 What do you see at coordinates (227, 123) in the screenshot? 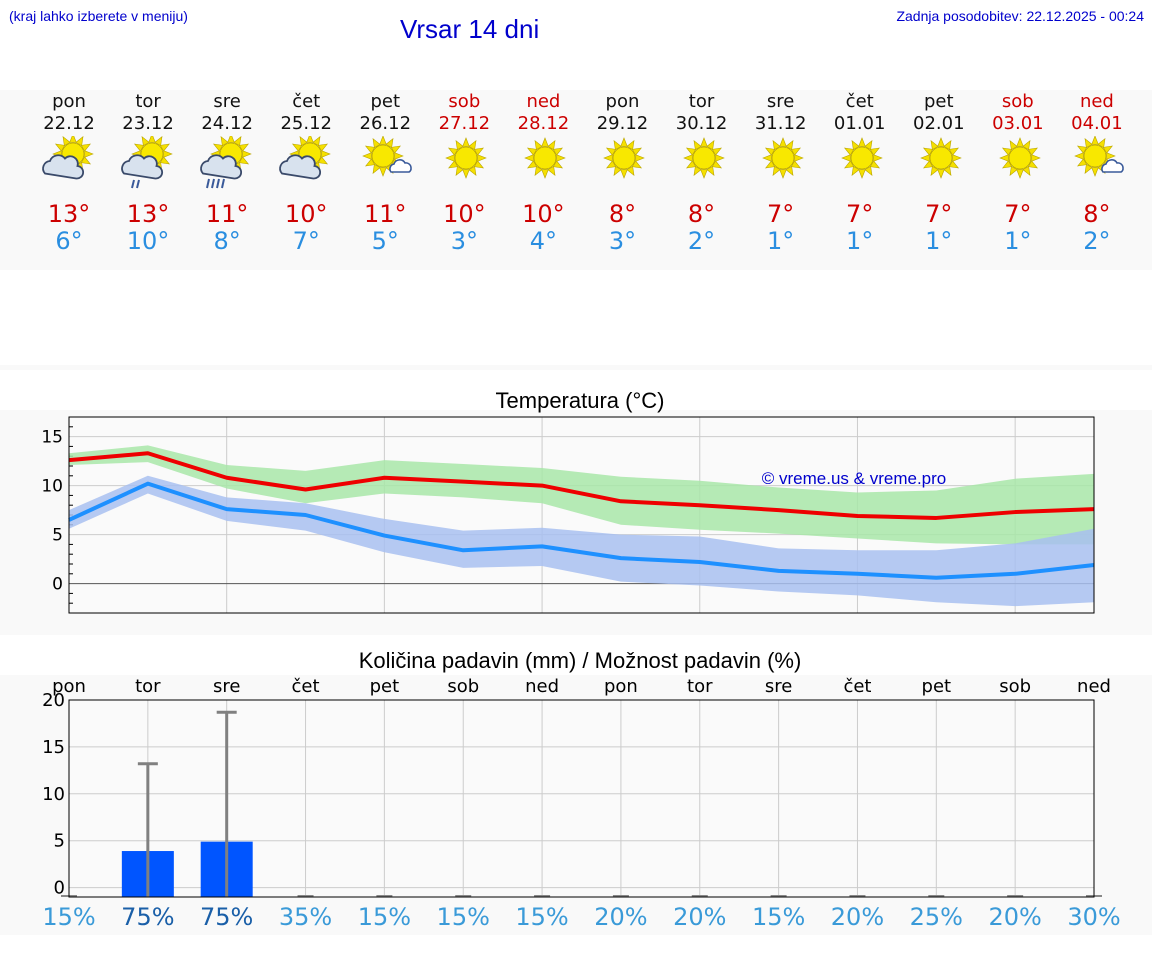
I see `day-date: 24.12` at bounding box center [227, 123].